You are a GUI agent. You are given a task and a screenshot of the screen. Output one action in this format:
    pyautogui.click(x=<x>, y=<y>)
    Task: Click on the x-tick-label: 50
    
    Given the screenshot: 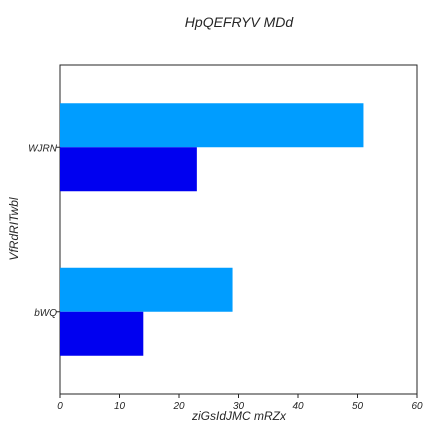 What is the action you would take?
    pyautogui.click(x=358, y=406)
    